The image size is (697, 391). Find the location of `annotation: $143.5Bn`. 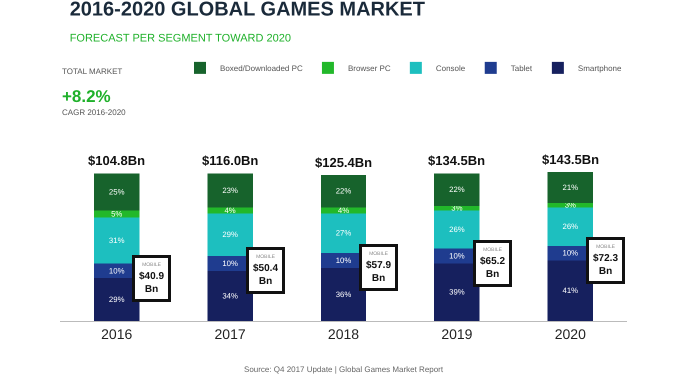

annotation: $143.5Bn is located at coordinates (571, 159).